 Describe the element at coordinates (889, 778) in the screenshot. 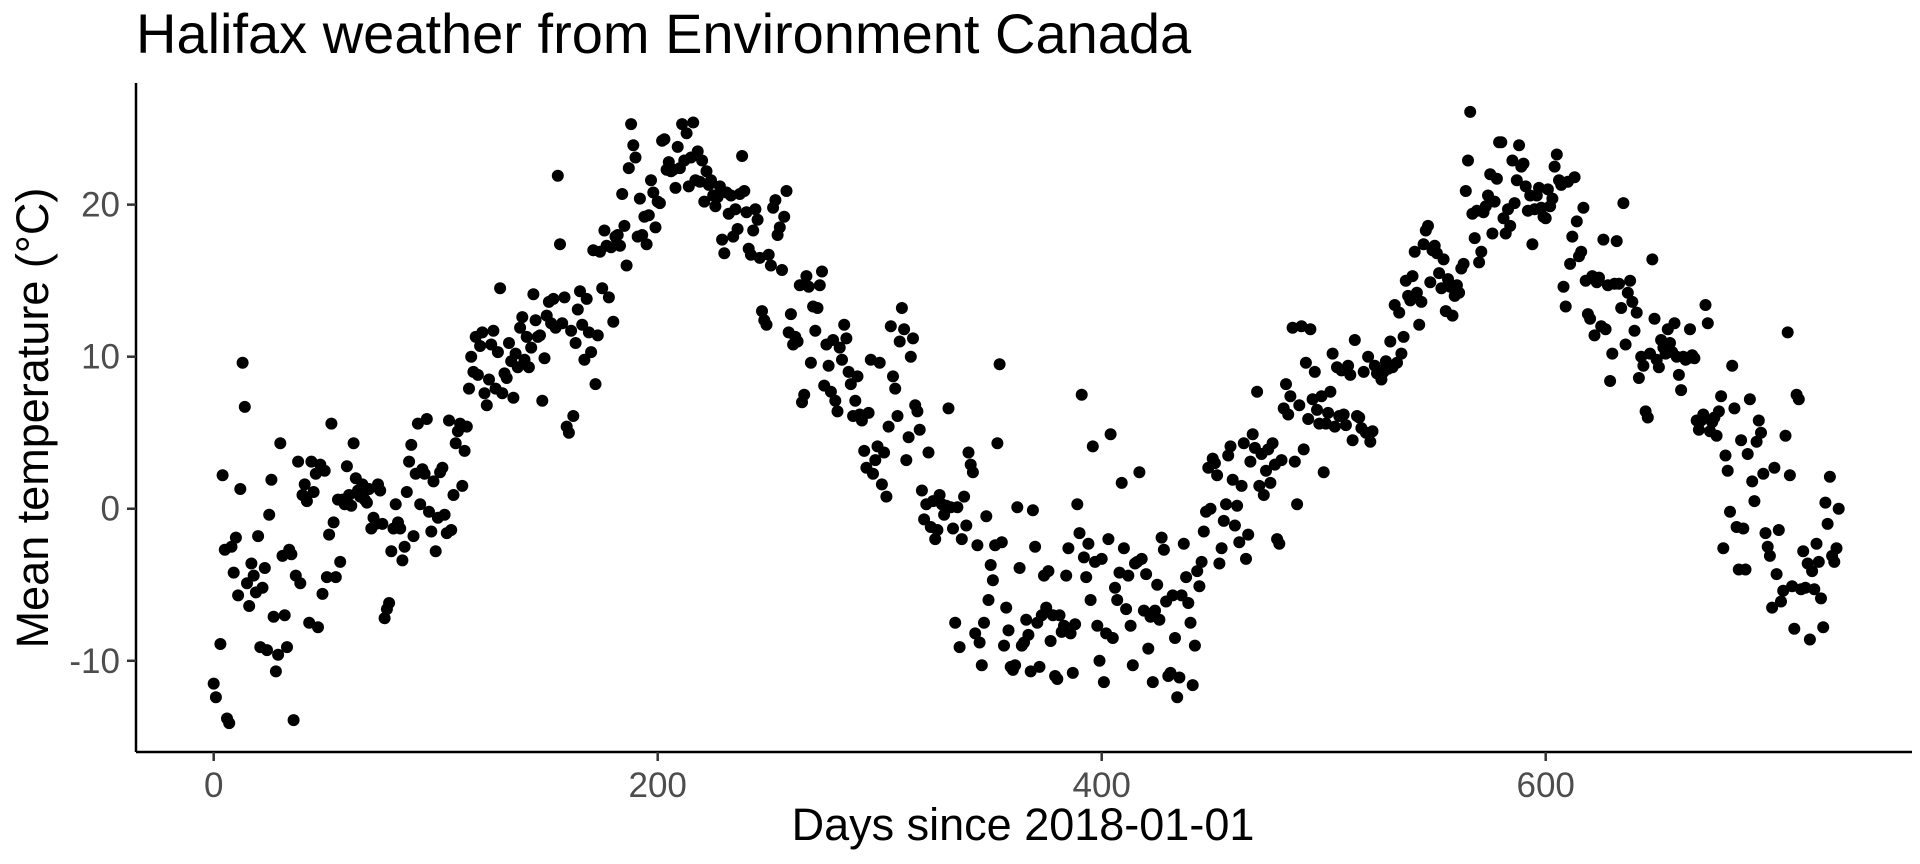

I see `x-axis-ticks: 0 200 400 600` at that location.